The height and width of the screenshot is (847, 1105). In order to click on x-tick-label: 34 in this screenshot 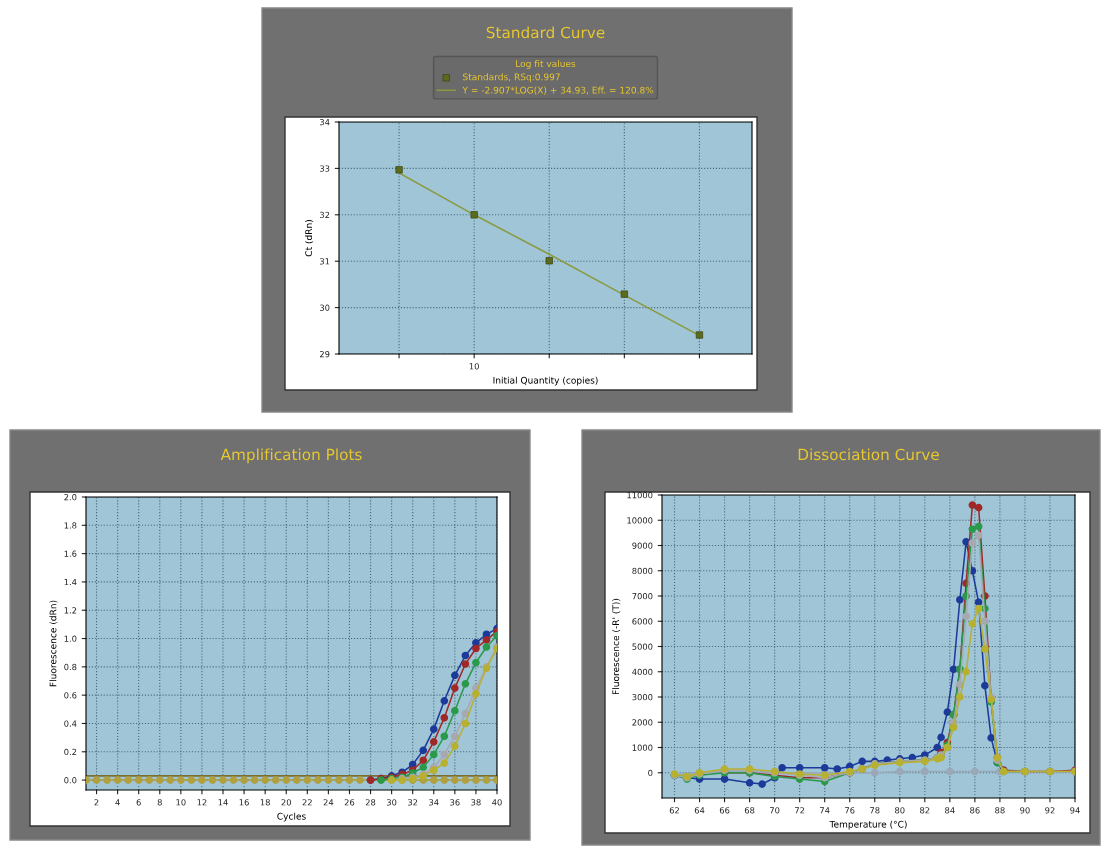, I will do `click(434, 802)`.